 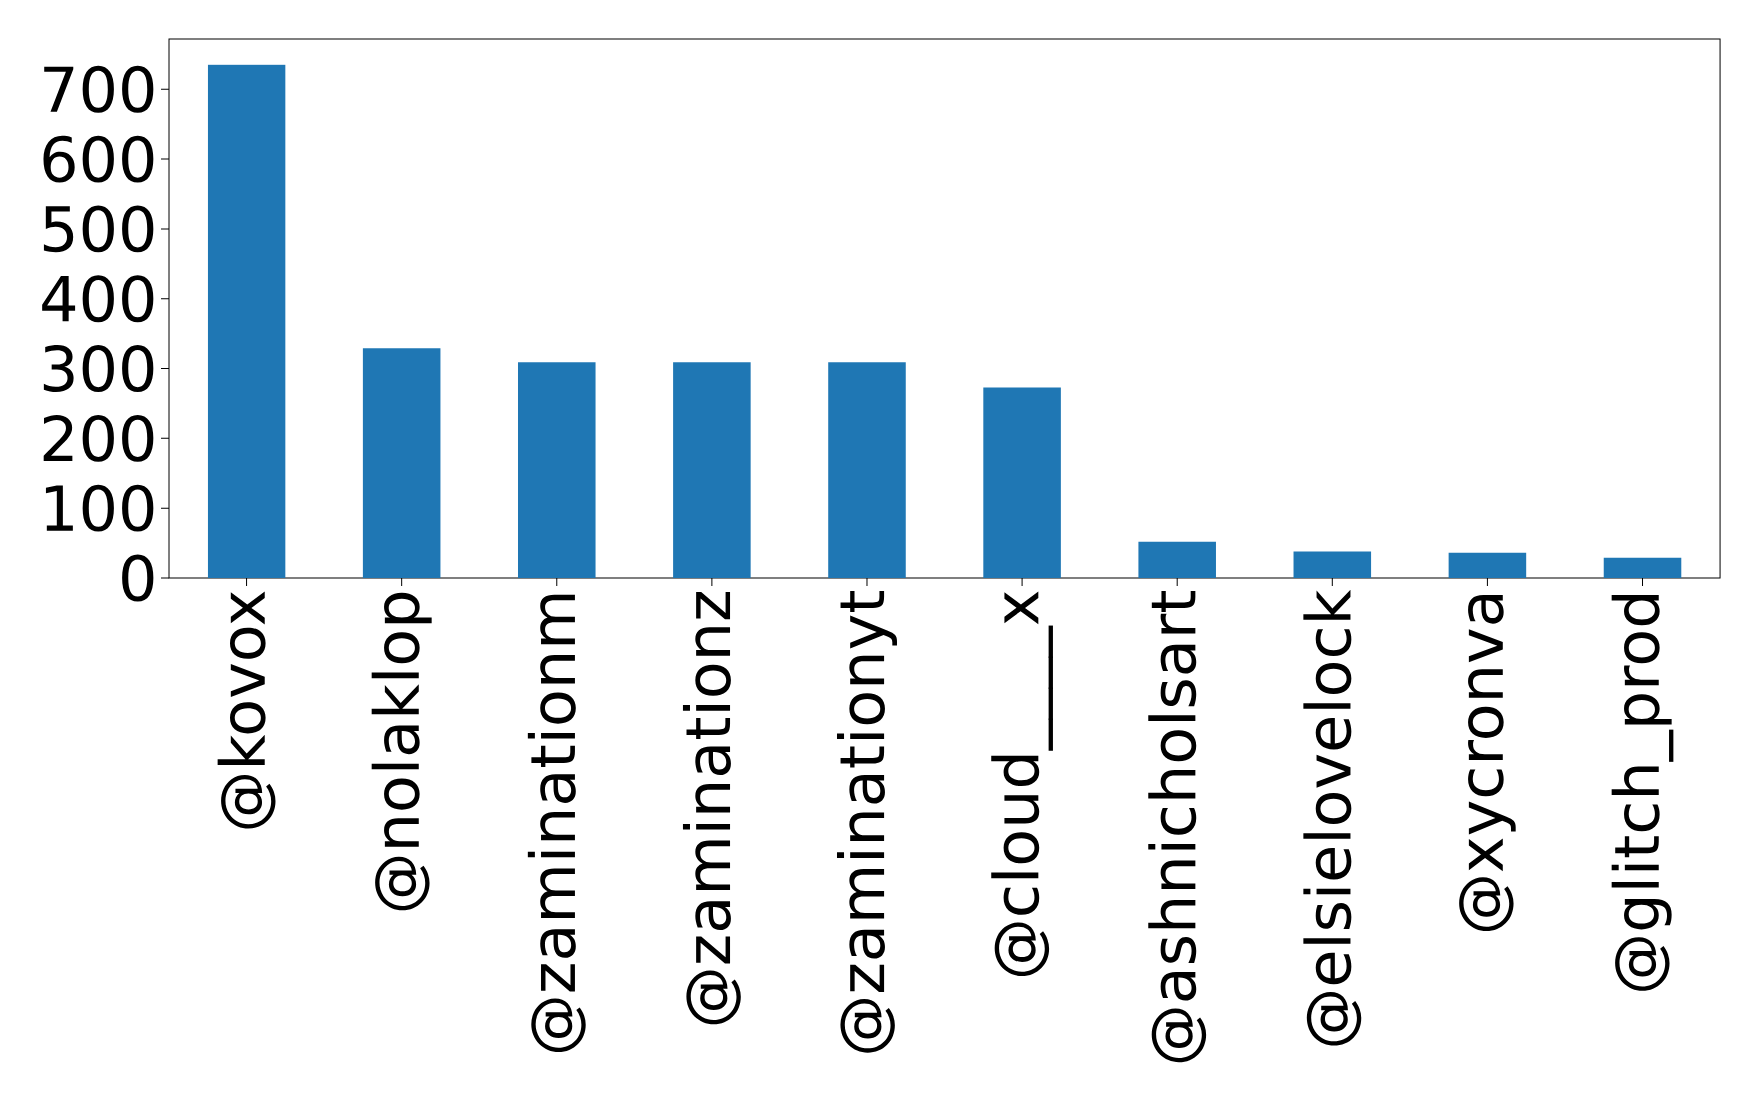 What do you see at coordinates (138, 578) in the screenshot?
I see `y-tick-label: 0` at bounding box center [138, 578].